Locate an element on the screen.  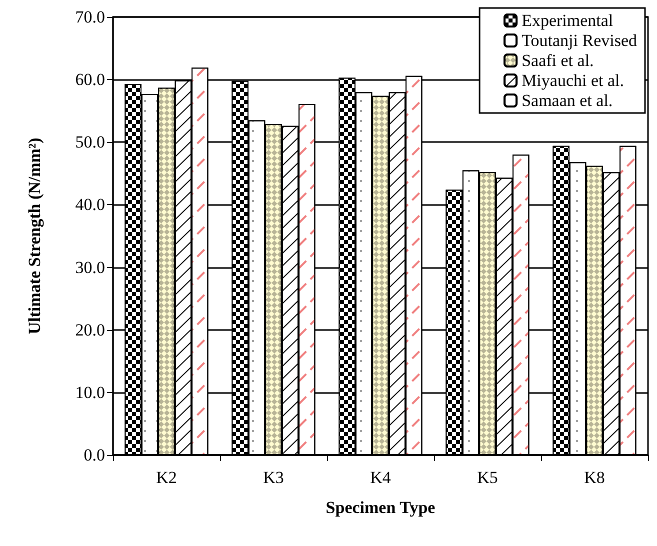
legend-label: Samaan et al. is located at coordinates (567, 100).